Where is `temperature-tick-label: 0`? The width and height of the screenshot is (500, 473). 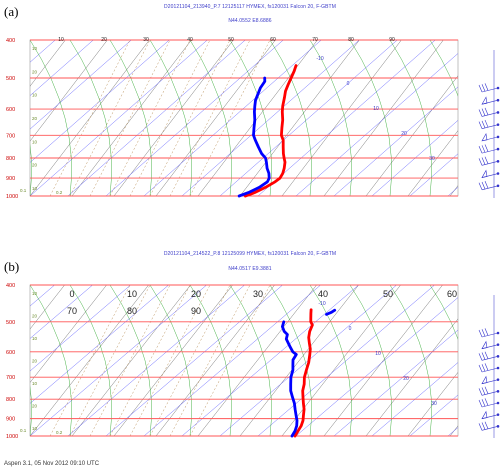
temperature-tick-label: 0 is located at coordinates (71, 294).